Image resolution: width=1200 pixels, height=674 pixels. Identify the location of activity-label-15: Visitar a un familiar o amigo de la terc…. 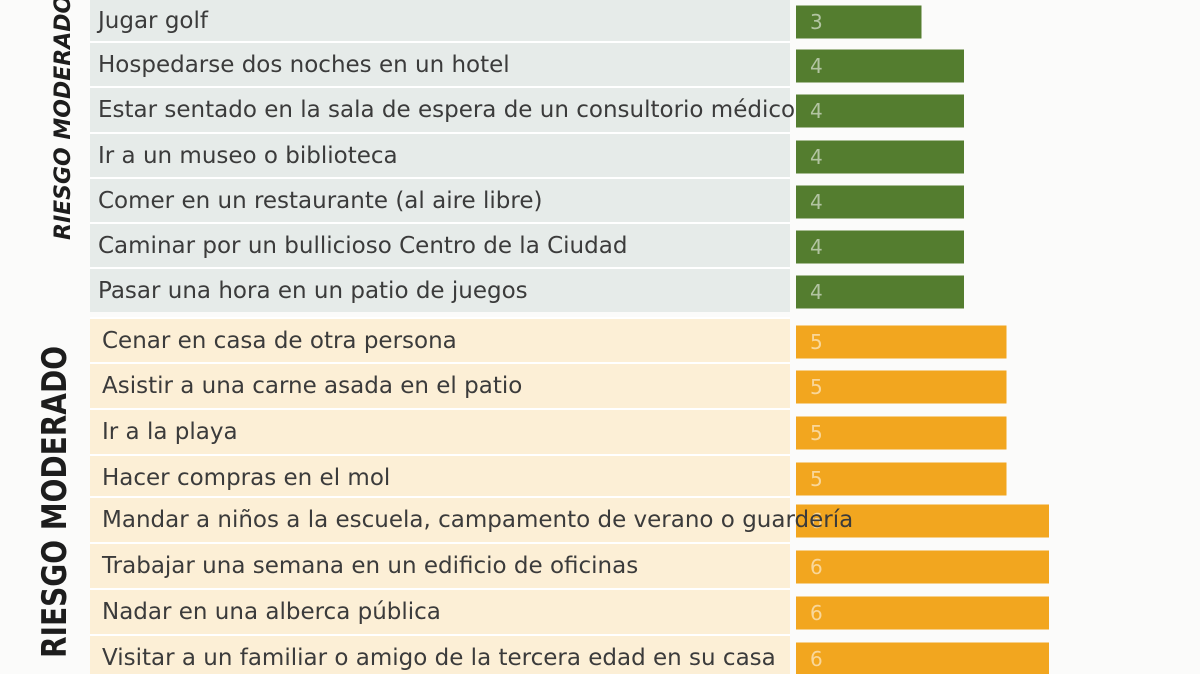
(439, 658).